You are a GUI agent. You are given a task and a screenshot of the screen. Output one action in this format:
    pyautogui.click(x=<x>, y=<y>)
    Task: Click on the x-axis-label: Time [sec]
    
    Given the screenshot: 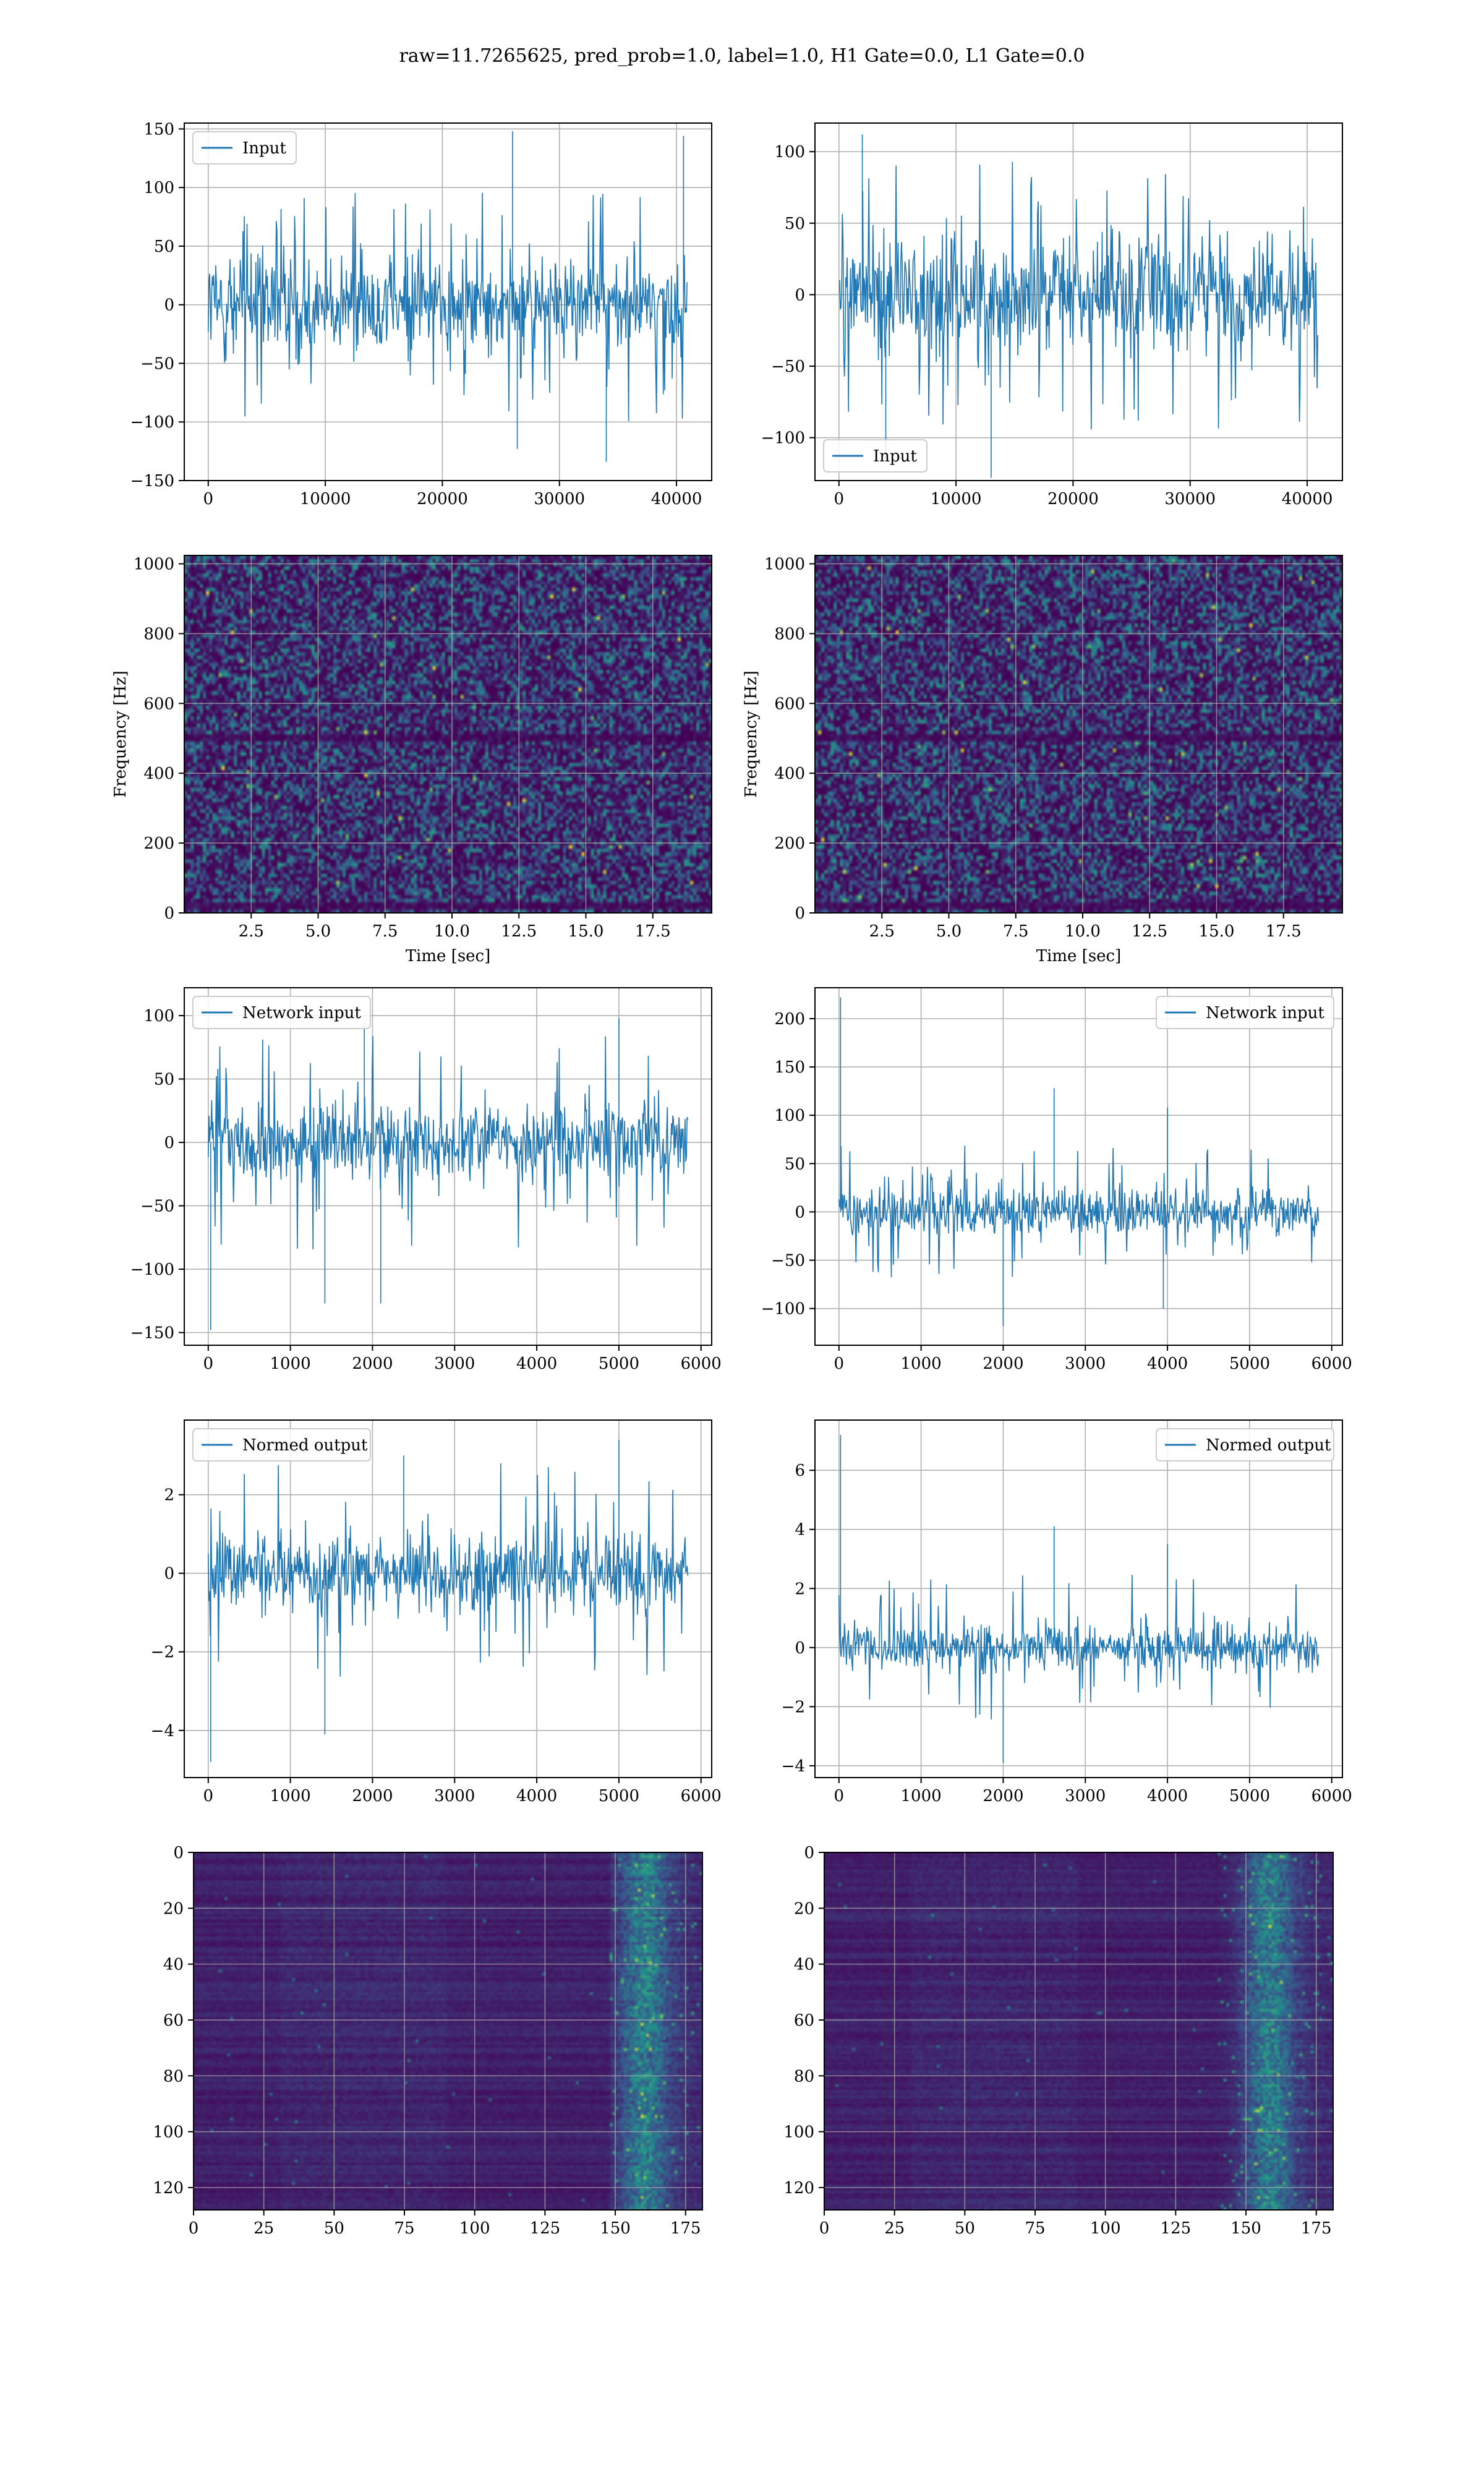 What is the action you would take?
    pyautogui.click(x=1079, y=956)
    